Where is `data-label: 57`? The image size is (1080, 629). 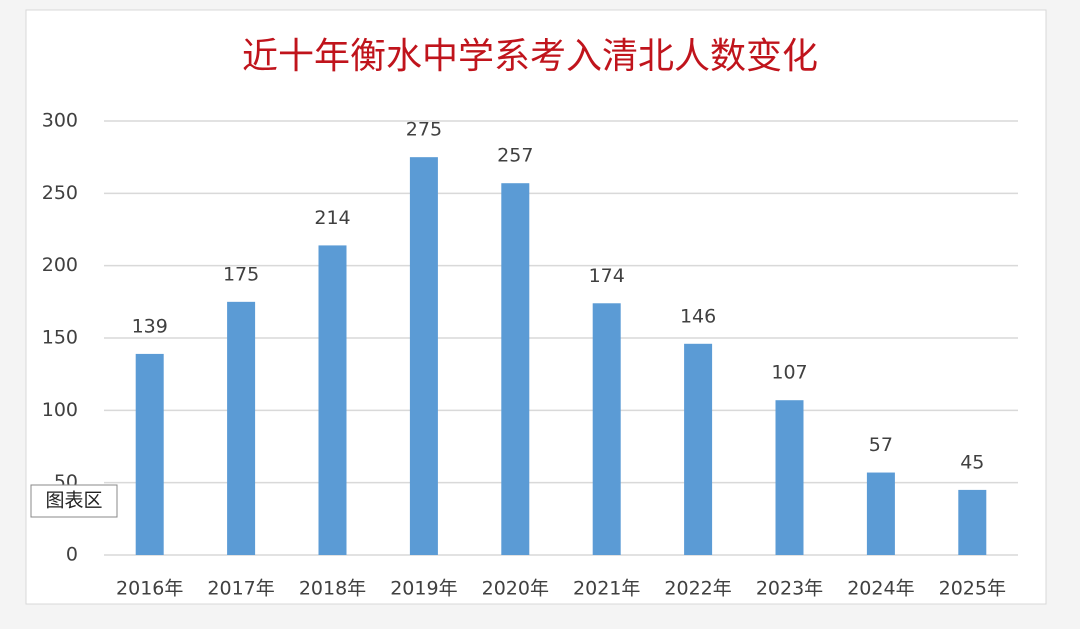 data-label: 57 is located at coordinates (881, 445).